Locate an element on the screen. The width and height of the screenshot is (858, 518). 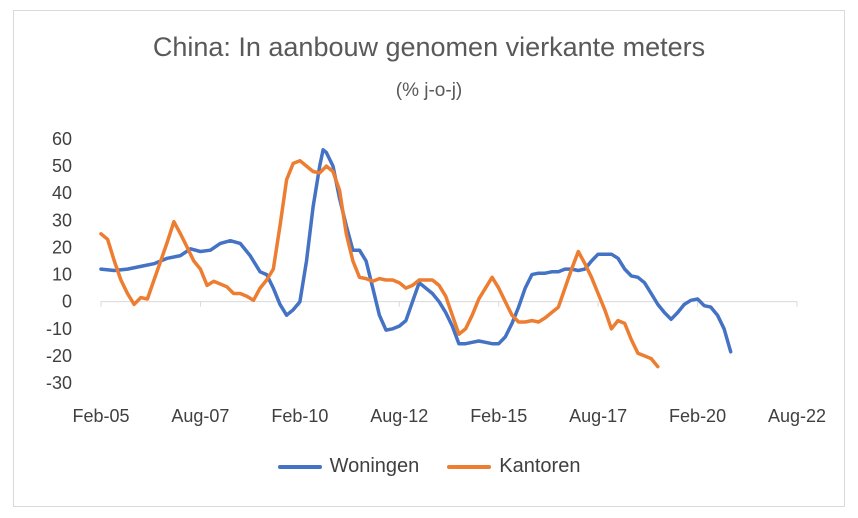
legend-item-kantoren: Kantoren is located at coordinates (513, 466).